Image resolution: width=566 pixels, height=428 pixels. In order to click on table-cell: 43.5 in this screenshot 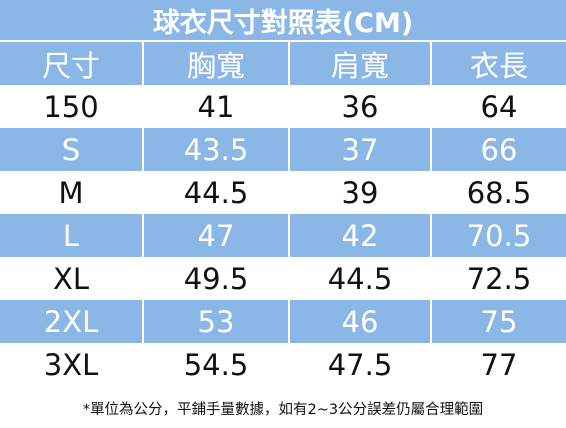, I will do `click(215, 149)`.